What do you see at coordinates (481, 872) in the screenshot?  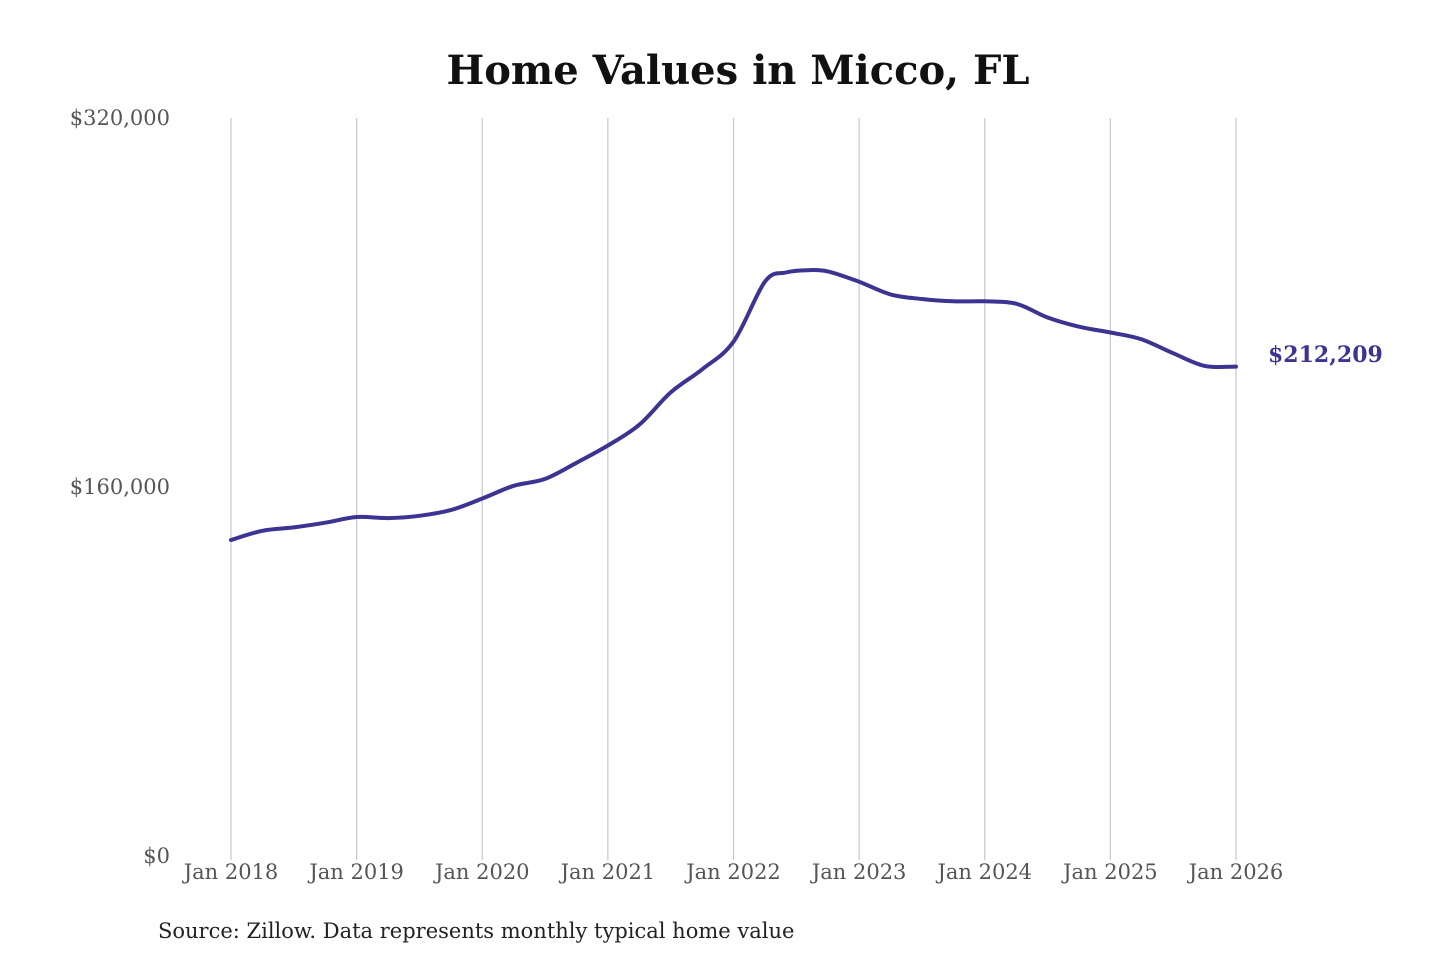 I see `x-tick-label-2020-01: Jan 2020` at bounding box center [481, 872].